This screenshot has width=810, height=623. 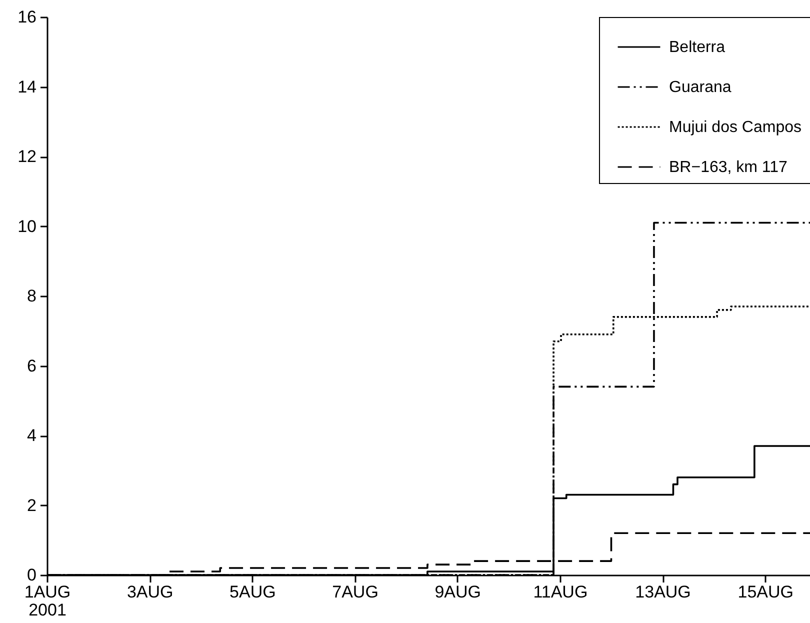 What do you see at coordinates (150, 592) in the screenshot?
I see `x-tick-label: 3AUG` at bounding box center [150, 592].